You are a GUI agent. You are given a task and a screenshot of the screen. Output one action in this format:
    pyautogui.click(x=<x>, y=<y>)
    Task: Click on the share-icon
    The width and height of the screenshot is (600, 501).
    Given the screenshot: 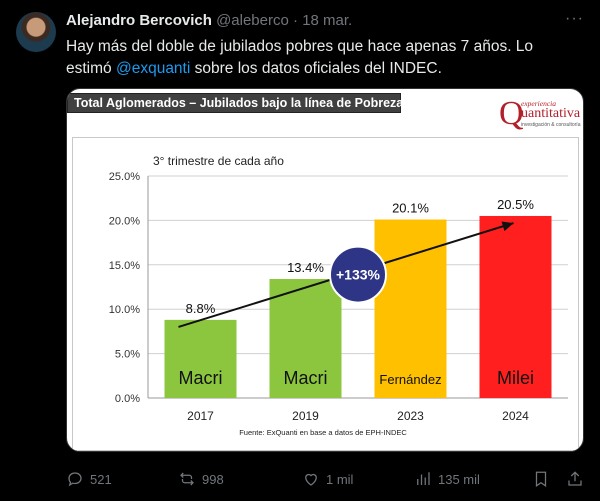 What is the action you would take?
    pyautogui.click(x=575, y=478)
    